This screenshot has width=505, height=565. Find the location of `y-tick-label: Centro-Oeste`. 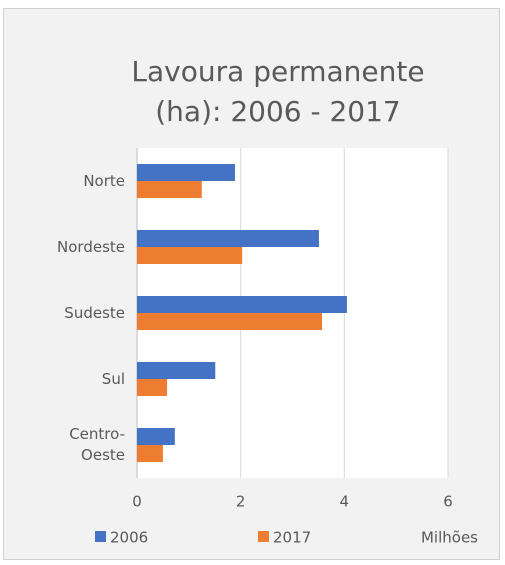

y-tick-label: Centro-Oeste is located at coordinates (97, 444).